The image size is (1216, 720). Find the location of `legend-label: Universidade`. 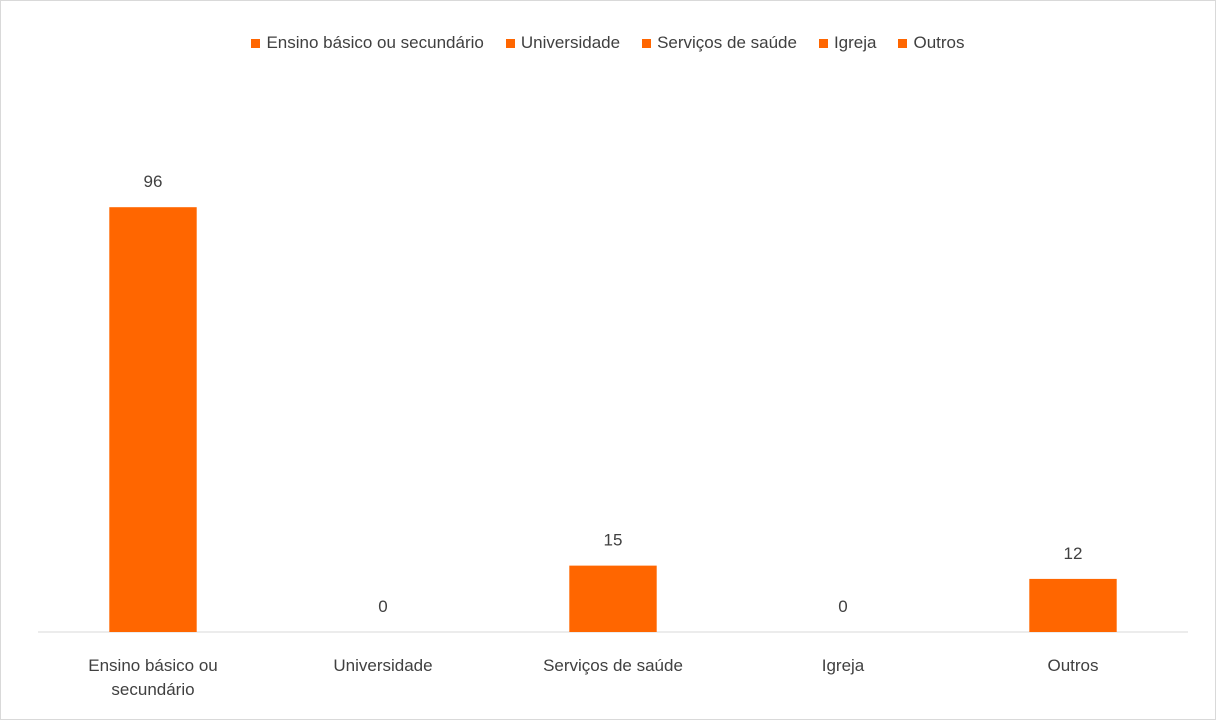

legend-label: Universidade is located at coordinates (570, 42).